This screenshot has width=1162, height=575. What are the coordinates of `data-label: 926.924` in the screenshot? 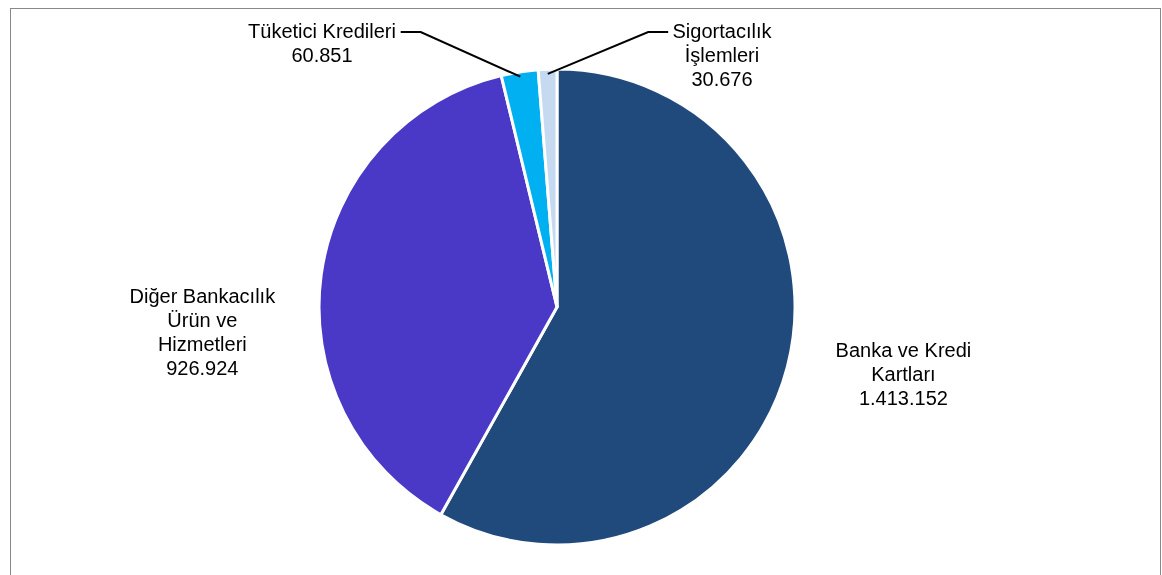 It's located at (202, 368).